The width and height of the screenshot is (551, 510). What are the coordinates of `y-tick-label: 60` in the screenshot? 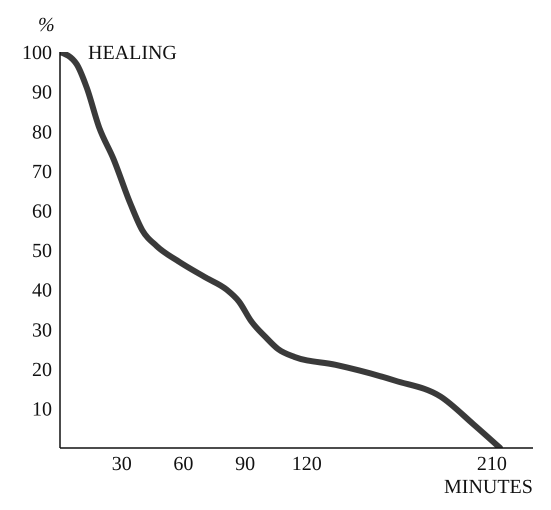 It's located at (42, 211).